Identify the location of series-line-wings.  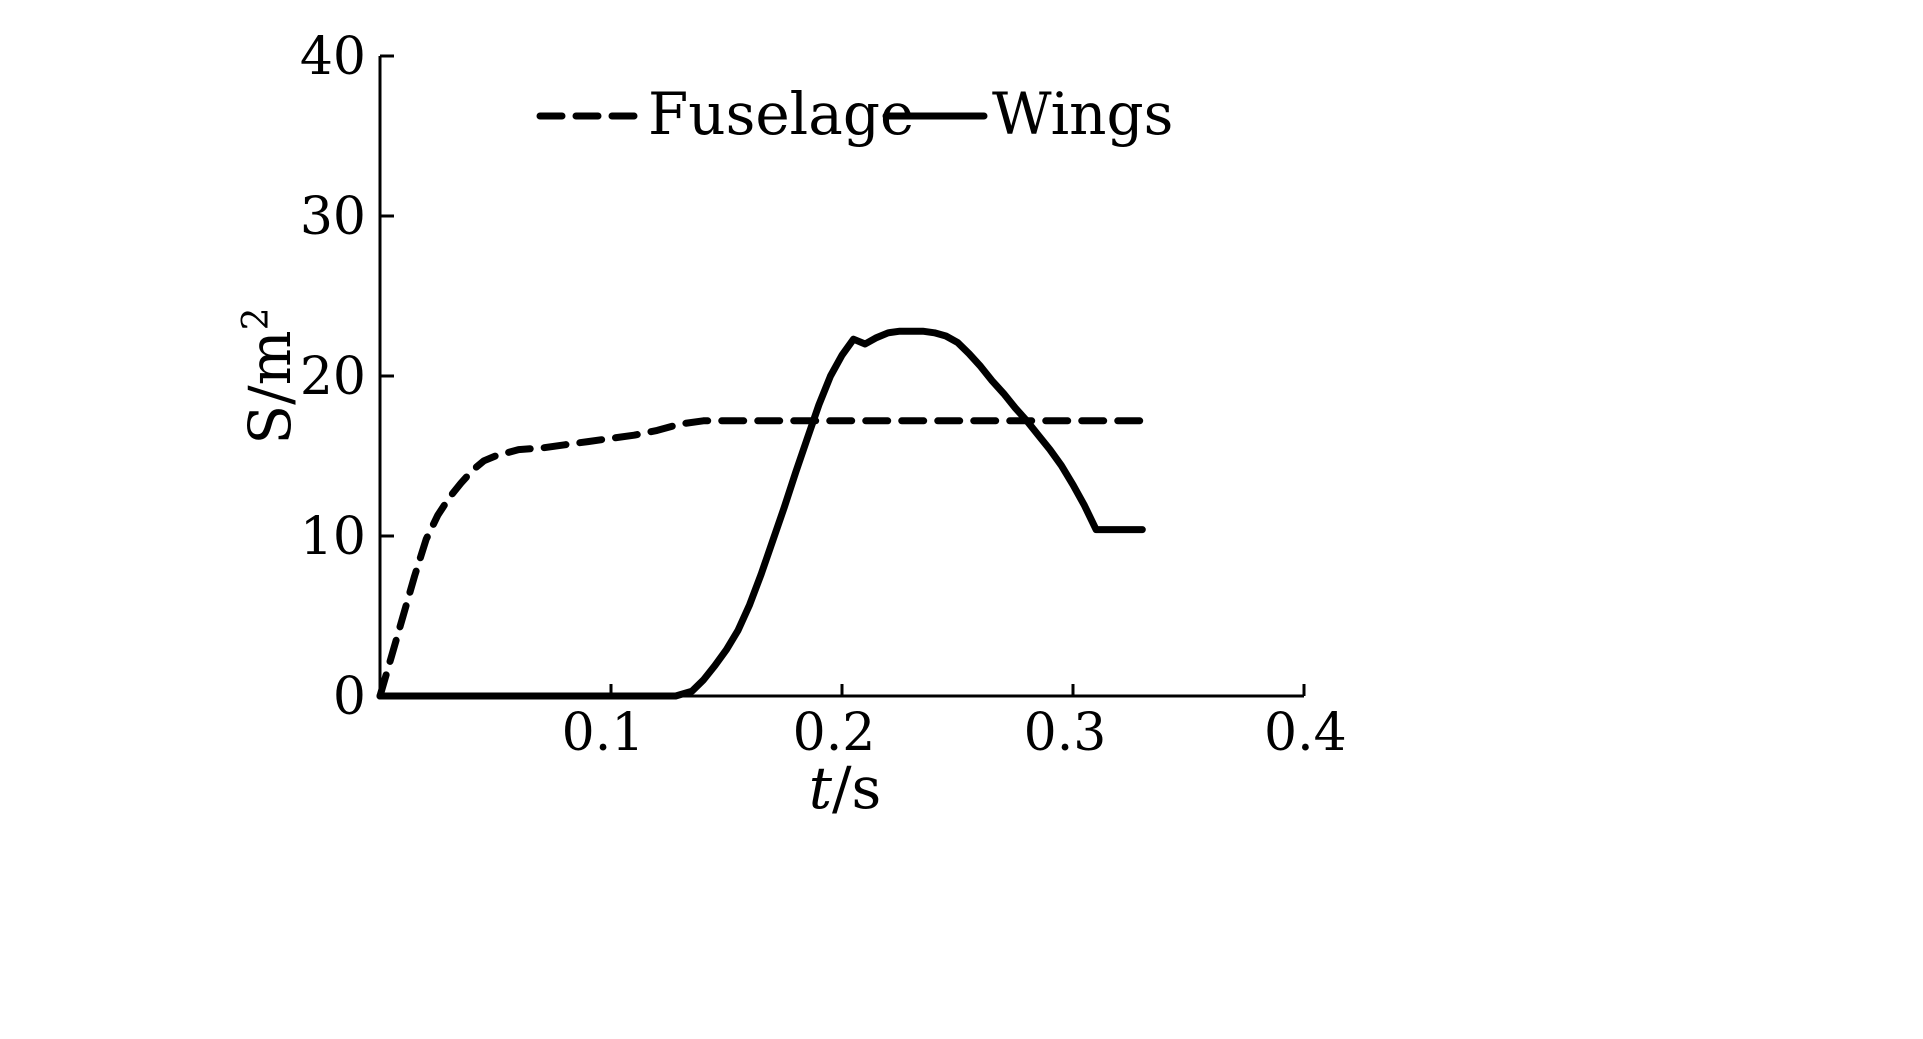
(761, 513).